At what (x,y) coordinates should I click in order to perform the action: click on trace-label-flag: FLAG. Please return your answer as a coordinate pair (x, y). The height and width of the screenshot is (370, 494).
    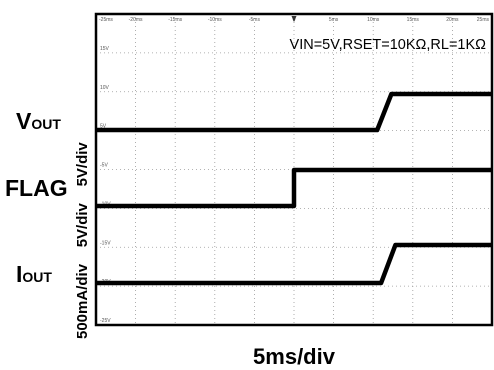
    Looking at the image, I should click on (36, 188).